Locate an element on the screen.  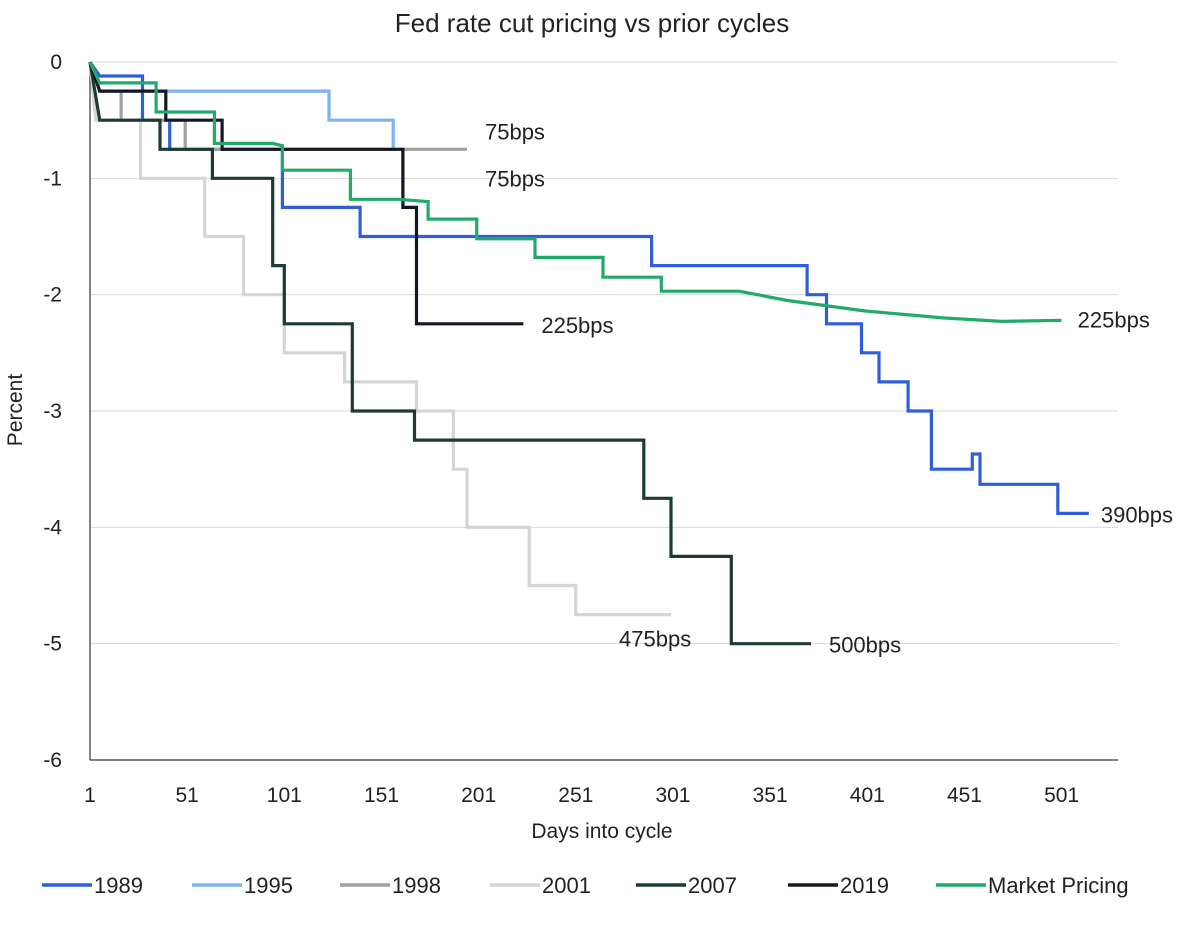
legend-label: 2001 is located at coordinates (566, 885).